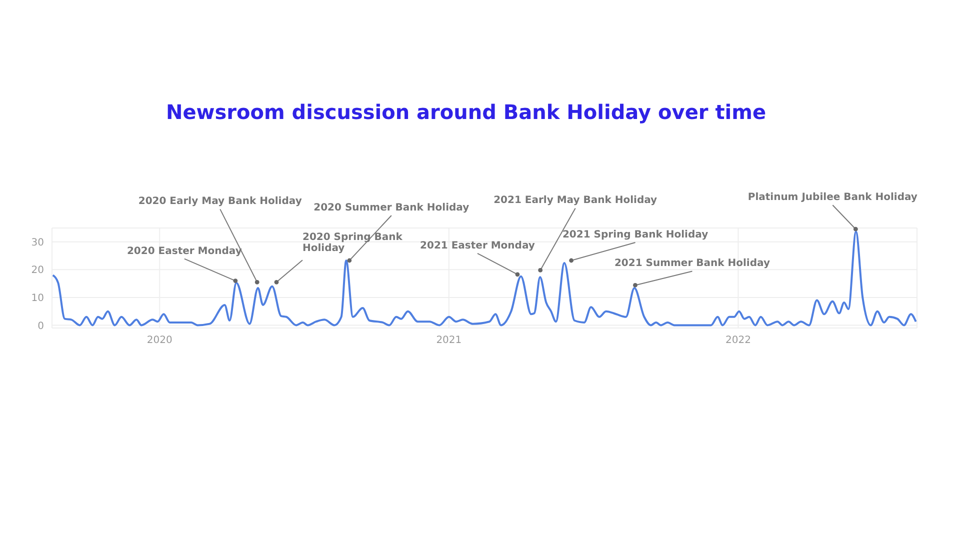 This screenshot has width=960, height=540. Describe the element at coordinates (41, 326) in the screenshot. I see `y-tick-label: 0` at that location.